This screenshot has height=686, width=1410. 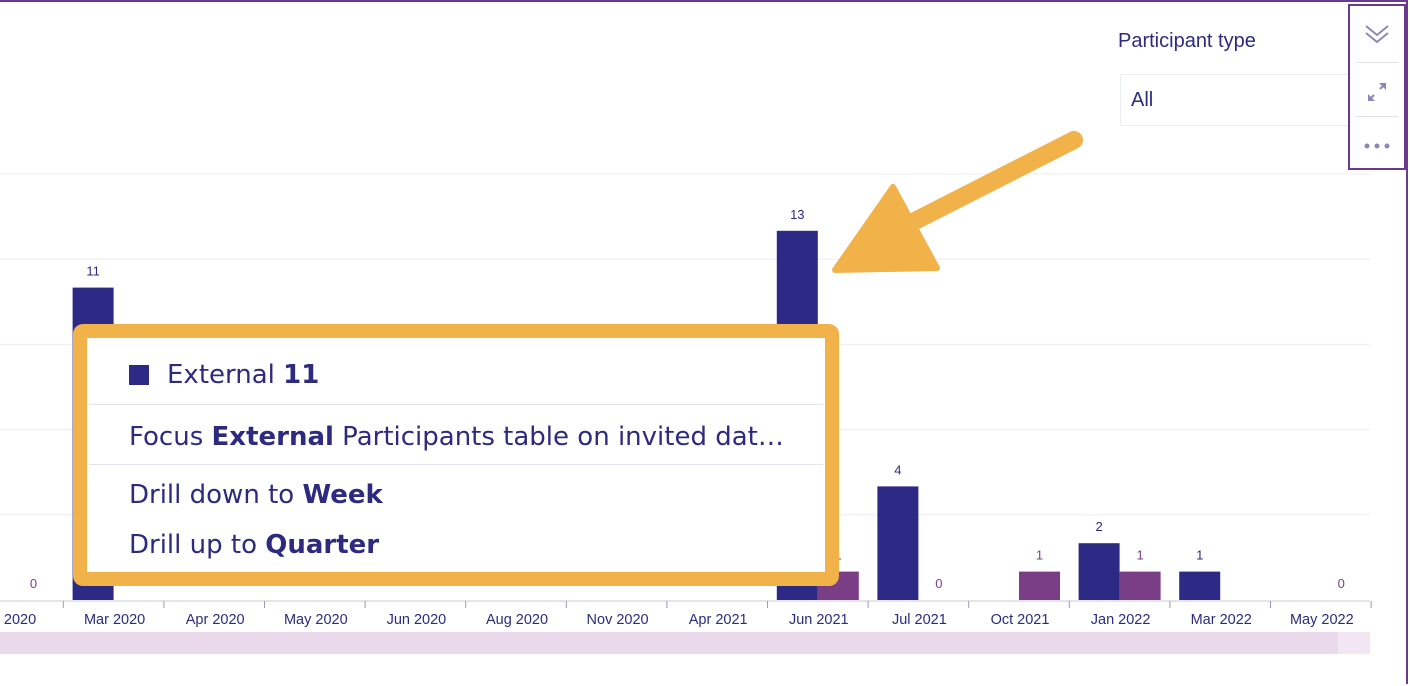 What do you see at coordinates (1098, 526) in the screenshot?
I see `bar-external-label: 2` at bounding box center [1098, 526].